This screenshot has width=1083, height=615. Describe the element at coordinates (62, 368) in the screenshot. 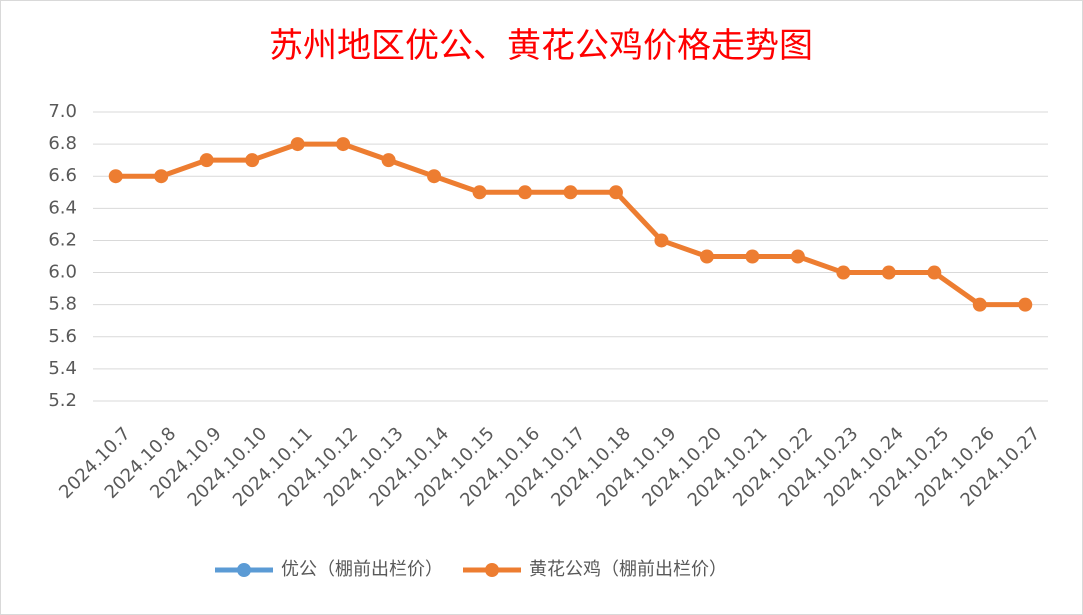

I see `y-tick-label: 5.4` at that location.